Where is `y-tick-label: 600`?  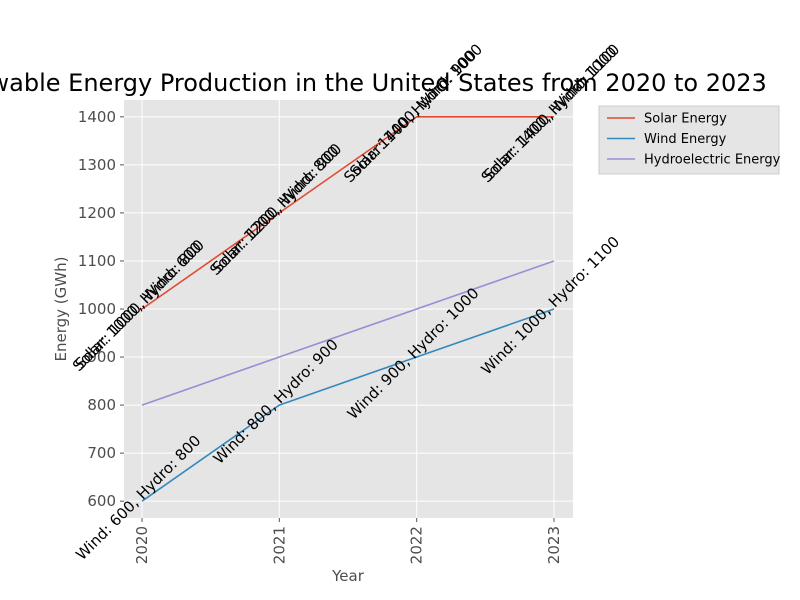 y-tick-label: 600 is located at coordinates (101, 501).